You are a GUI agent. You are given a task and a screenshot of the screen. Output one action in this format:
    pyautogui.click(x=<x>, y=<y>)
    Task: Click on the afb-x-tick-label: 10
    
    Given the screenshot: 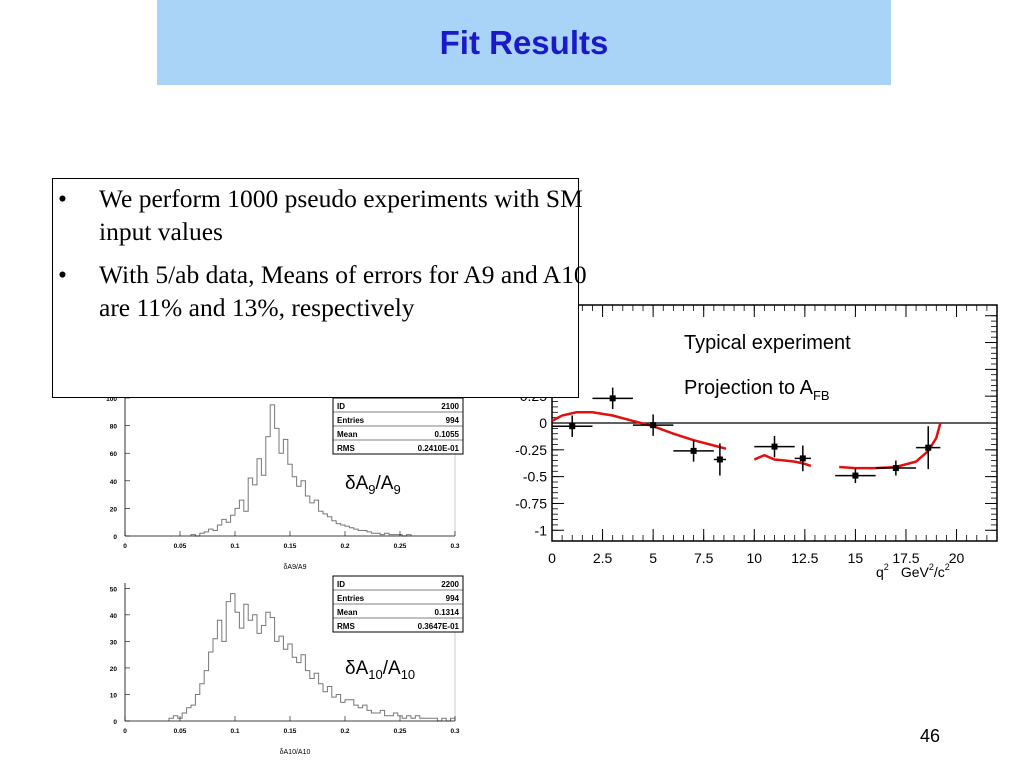 What is the action you would take?
    pyautogui.click(x=754, y=558)
    